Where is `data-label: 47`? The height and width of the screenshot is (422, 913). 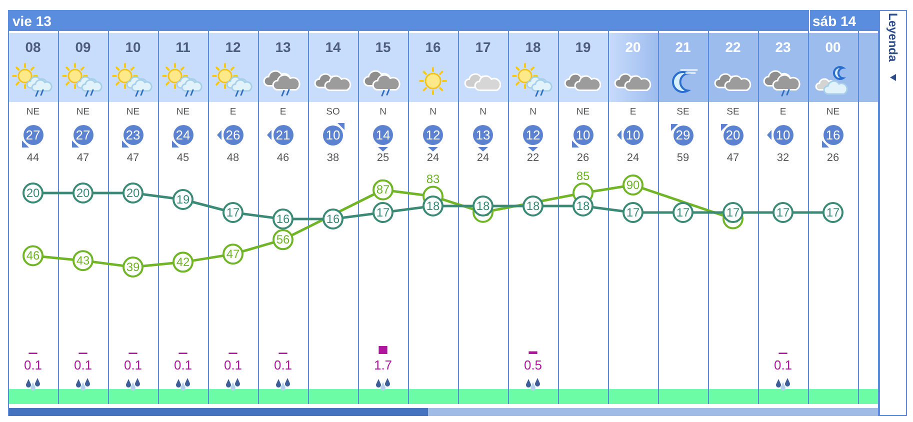 data-label: 47 is located at coordinates (233, 253).